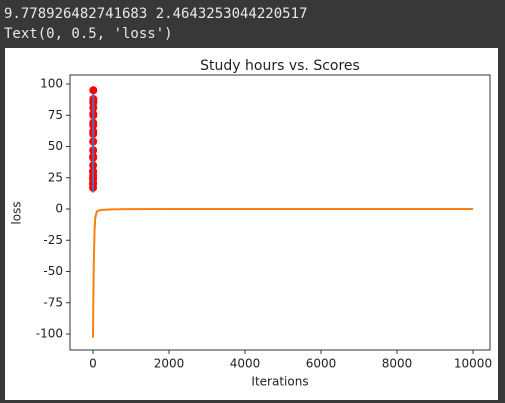 This screenshot has width=505, height=403. What do you see at coordinates (397, 364) in the screenshot?
I see `x-tick-label: 8000` at bounding box center [397, 364].